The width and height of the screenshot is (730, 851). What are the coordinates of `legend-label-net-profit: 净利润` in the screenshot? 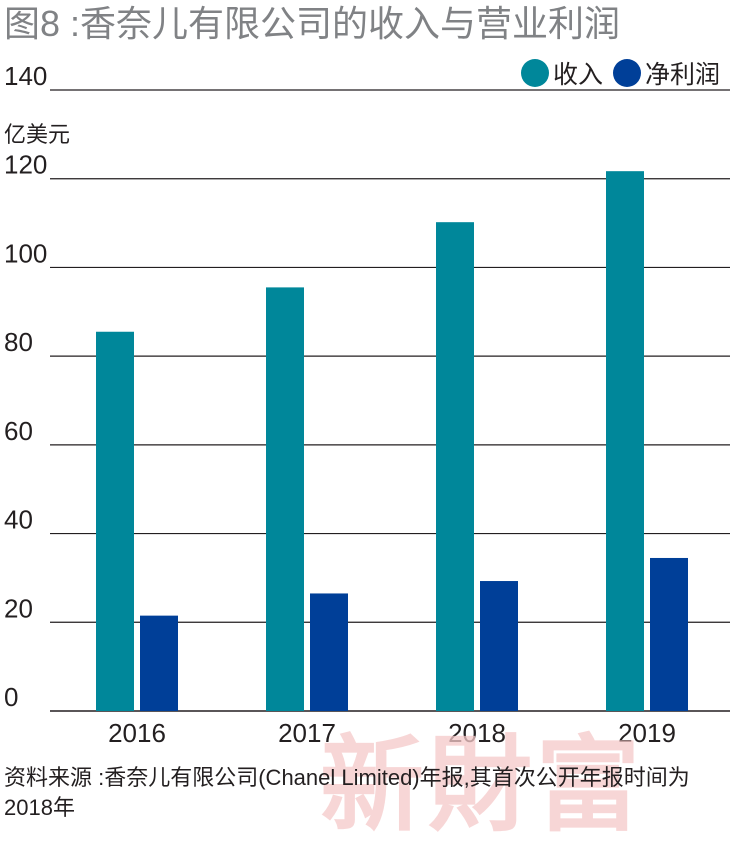 It's located at (682, 75).